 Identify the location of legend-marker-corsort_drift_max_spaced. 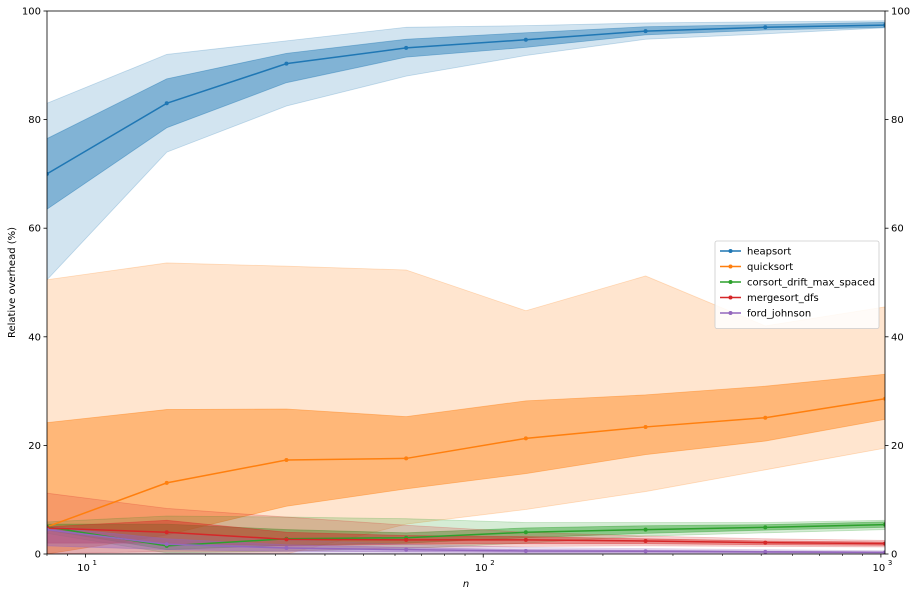
(730, 282).